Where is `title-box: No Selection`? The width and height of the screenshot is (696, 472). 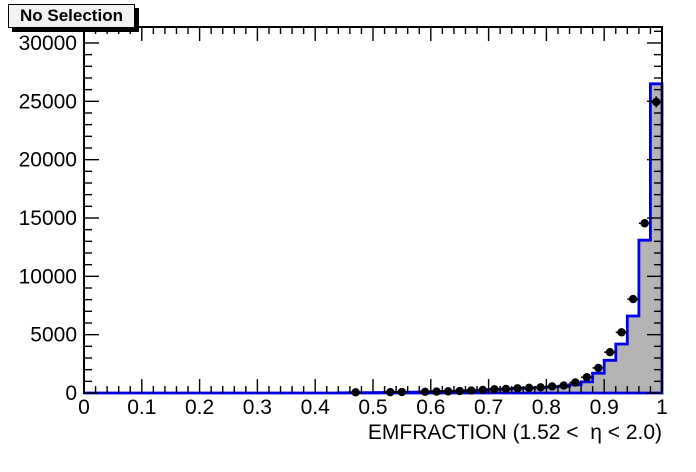
title-box: No Selection is located at coordinates (71, 16).